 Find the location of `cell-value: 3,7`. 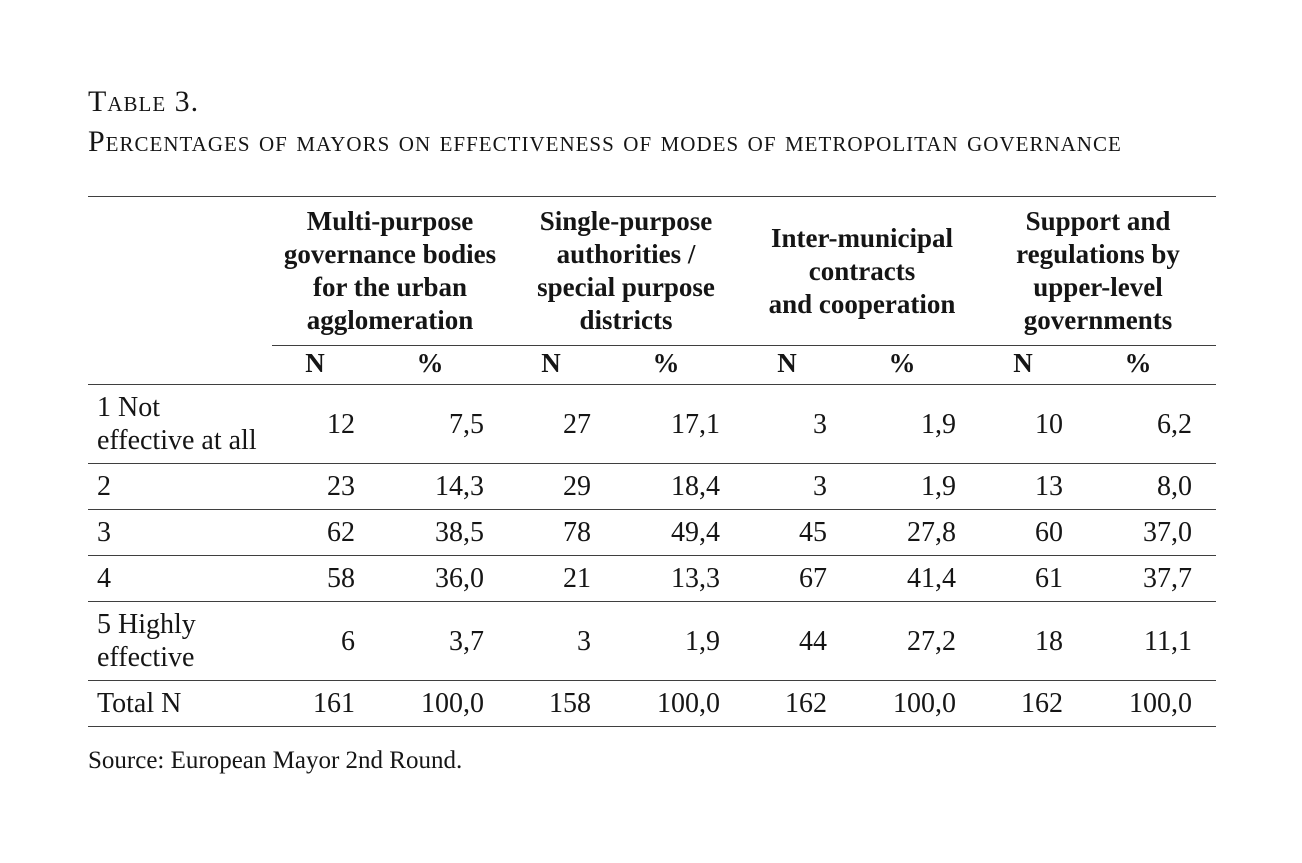

cell-value: 3,7 is located at coordinates (440, 641).